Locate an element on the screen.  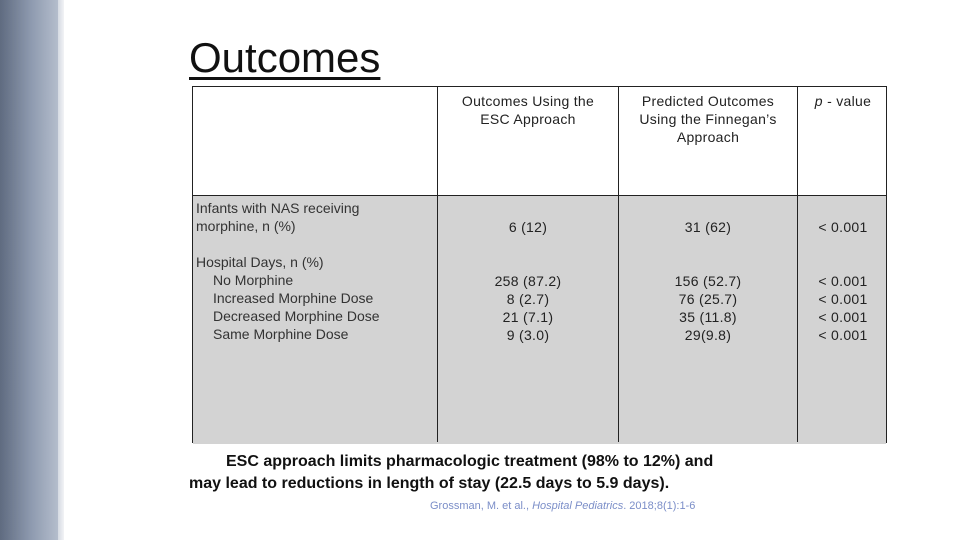
header-row-background is located at coordinates (539, 141).